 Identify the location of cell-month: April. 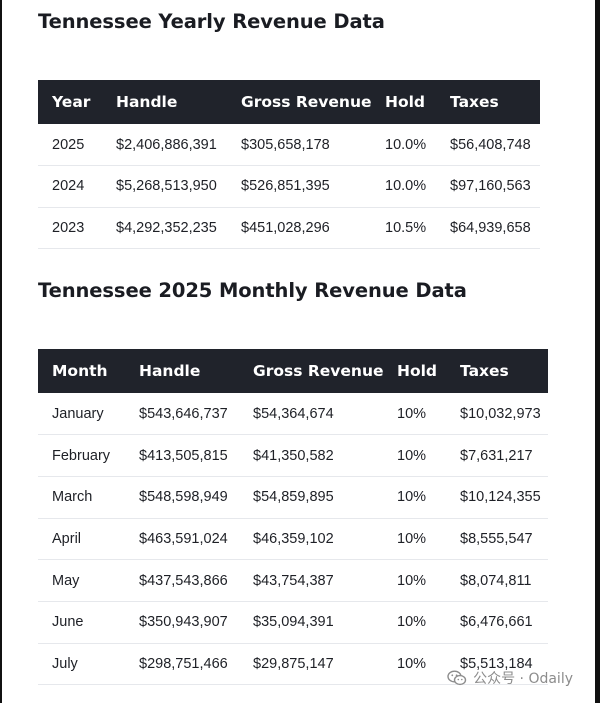
(81, 539).